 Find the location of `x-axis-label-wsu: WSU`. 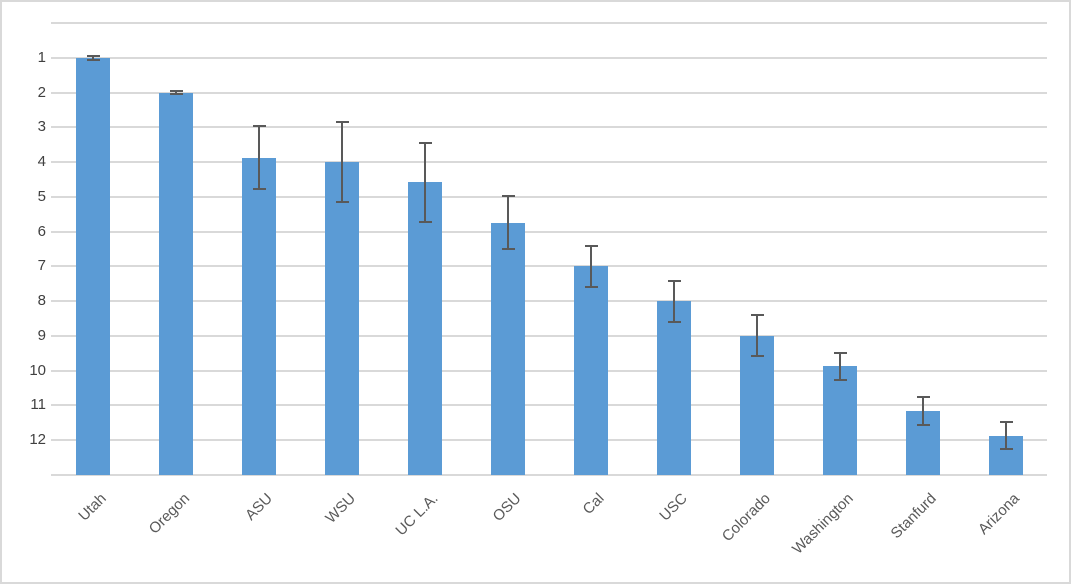

x-axis-label-wsu: WSU is located at coordinates (341, 508).